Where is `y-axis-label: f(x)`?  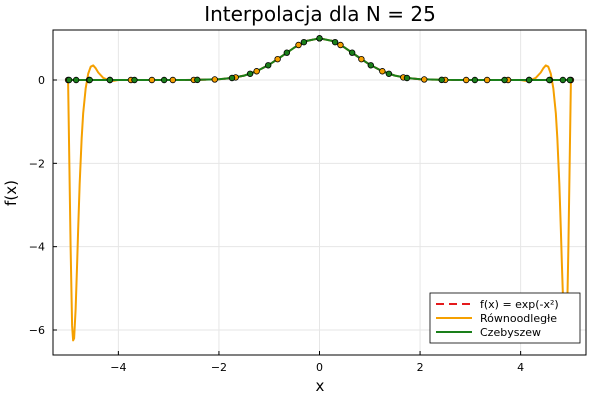
y-axis-label: f(x) is located at coordinates (11, 193).